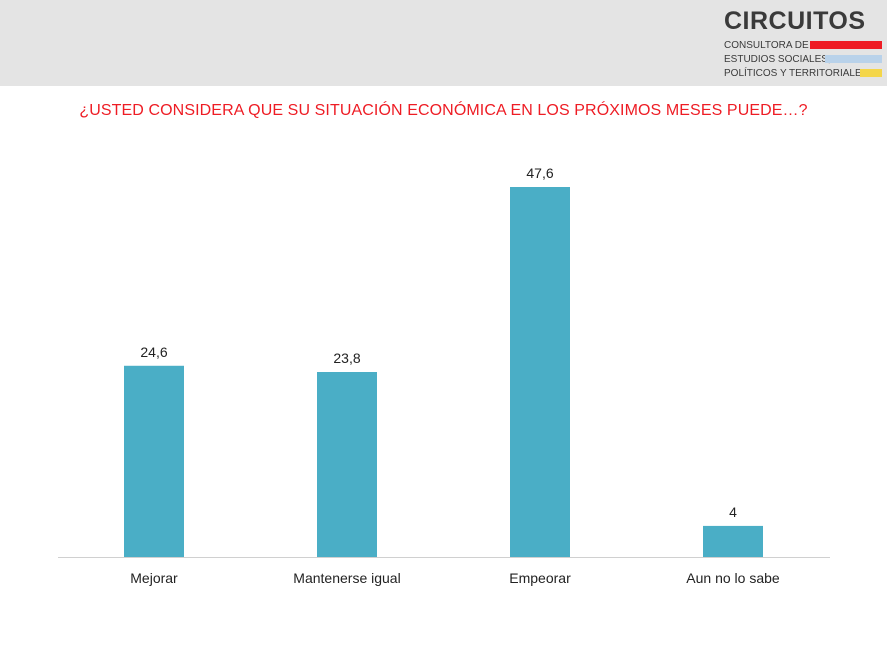 Image resolution: width=887 pixels, height=665 pixels. I want to click on header-band, so click(443, 43).